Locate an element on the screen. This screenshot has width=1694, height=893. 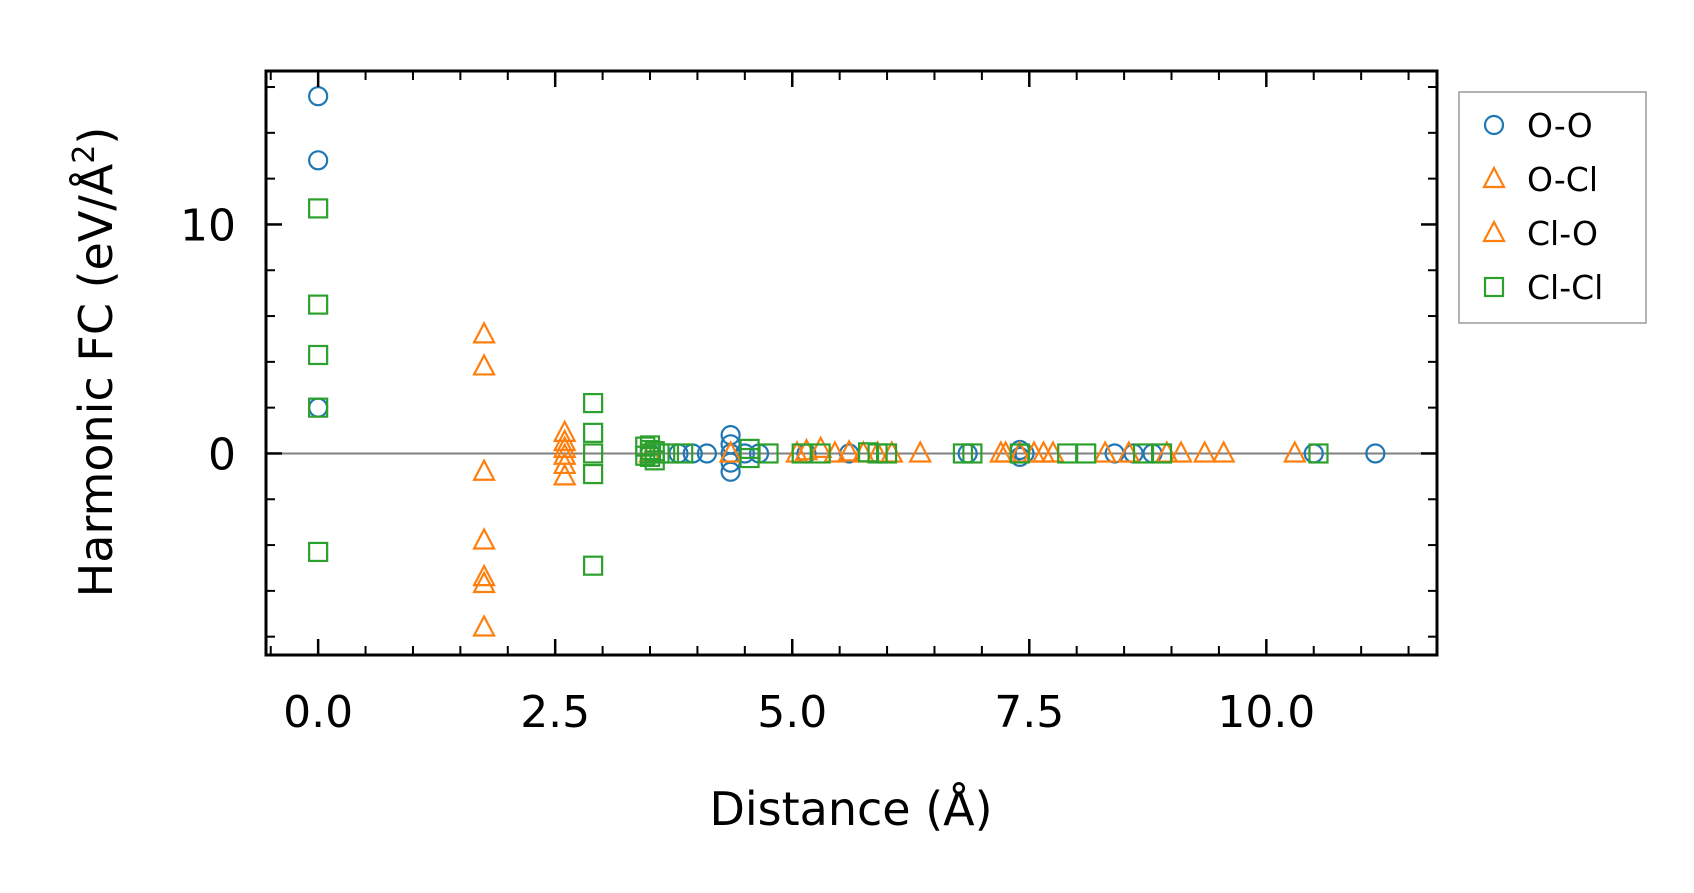
legend-entry-cl-cl: Cl-Cl is located at coordinates (1543, 287).